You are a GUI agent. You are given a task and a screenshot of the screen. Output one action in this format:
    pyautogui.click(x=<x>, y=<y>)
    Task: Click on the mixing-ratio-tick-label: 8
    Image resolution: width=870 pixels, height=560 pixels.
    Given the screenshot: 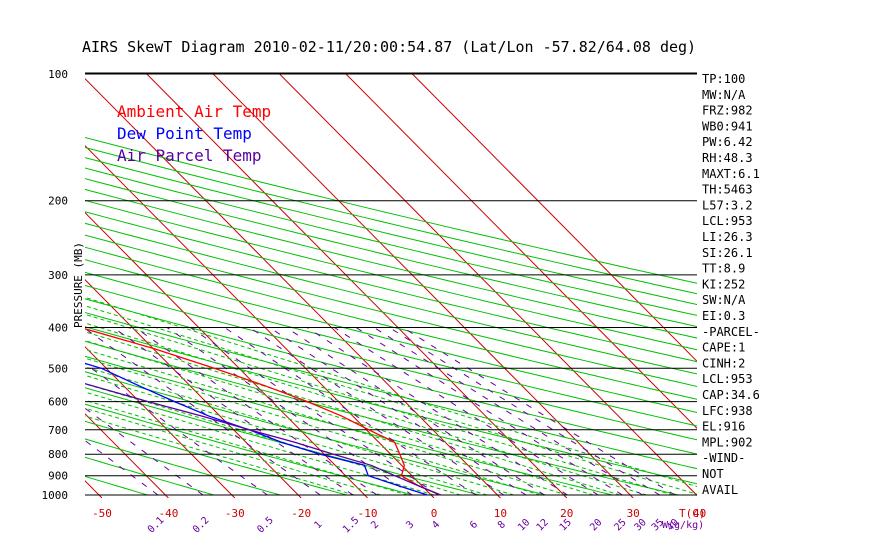 What is the action you would take?
    pyautogui.click(x=502, y=525)
    